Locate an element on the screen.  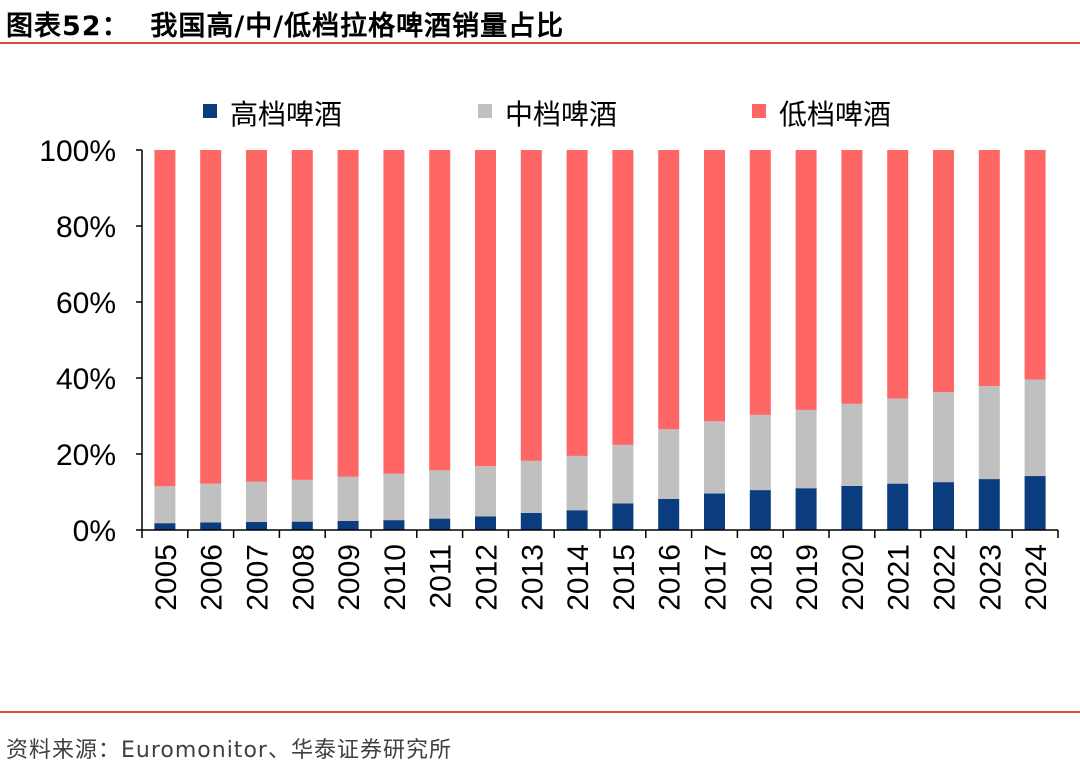
chart-title: 图表52： 我国高/中/低档拉格啤酒销量占比 is located at coordinates (285, 26).